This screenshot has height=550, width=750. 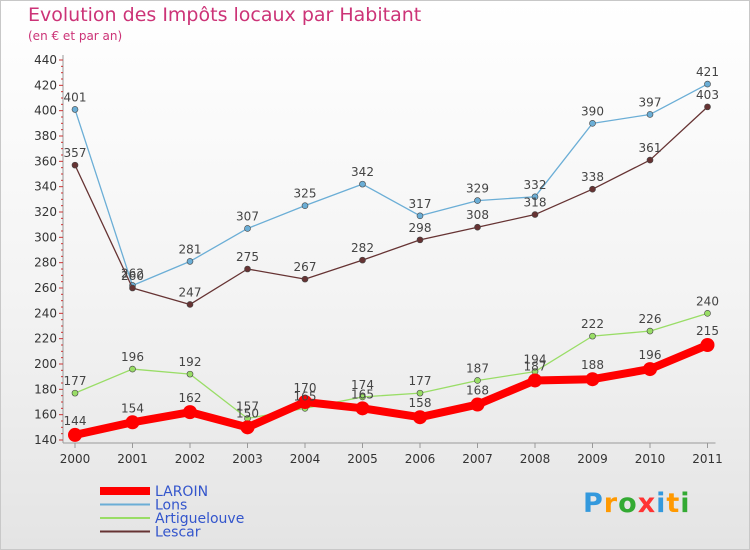 What do you see at coordinates (305, 267) in the screenshot?
I see `data-label-lescar: 267` at bounding box center [305, 267].